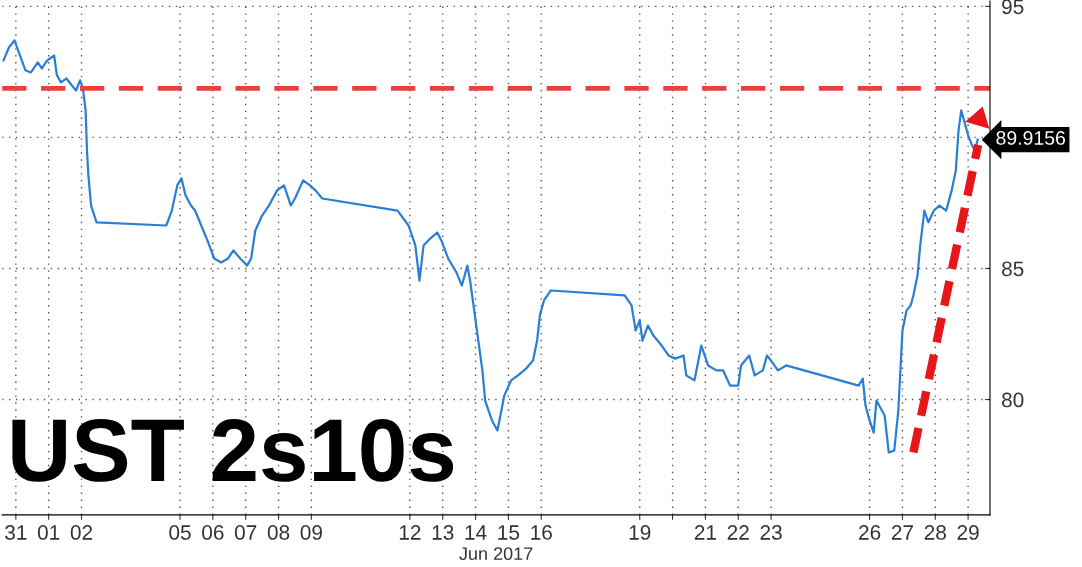 Image resolution: width=1082 pixels, height=567 pixels. What do you see at coordinates (640, 532) in the screenshot?
I see `x-tick-label: 19` at bounding box center [640, 532].